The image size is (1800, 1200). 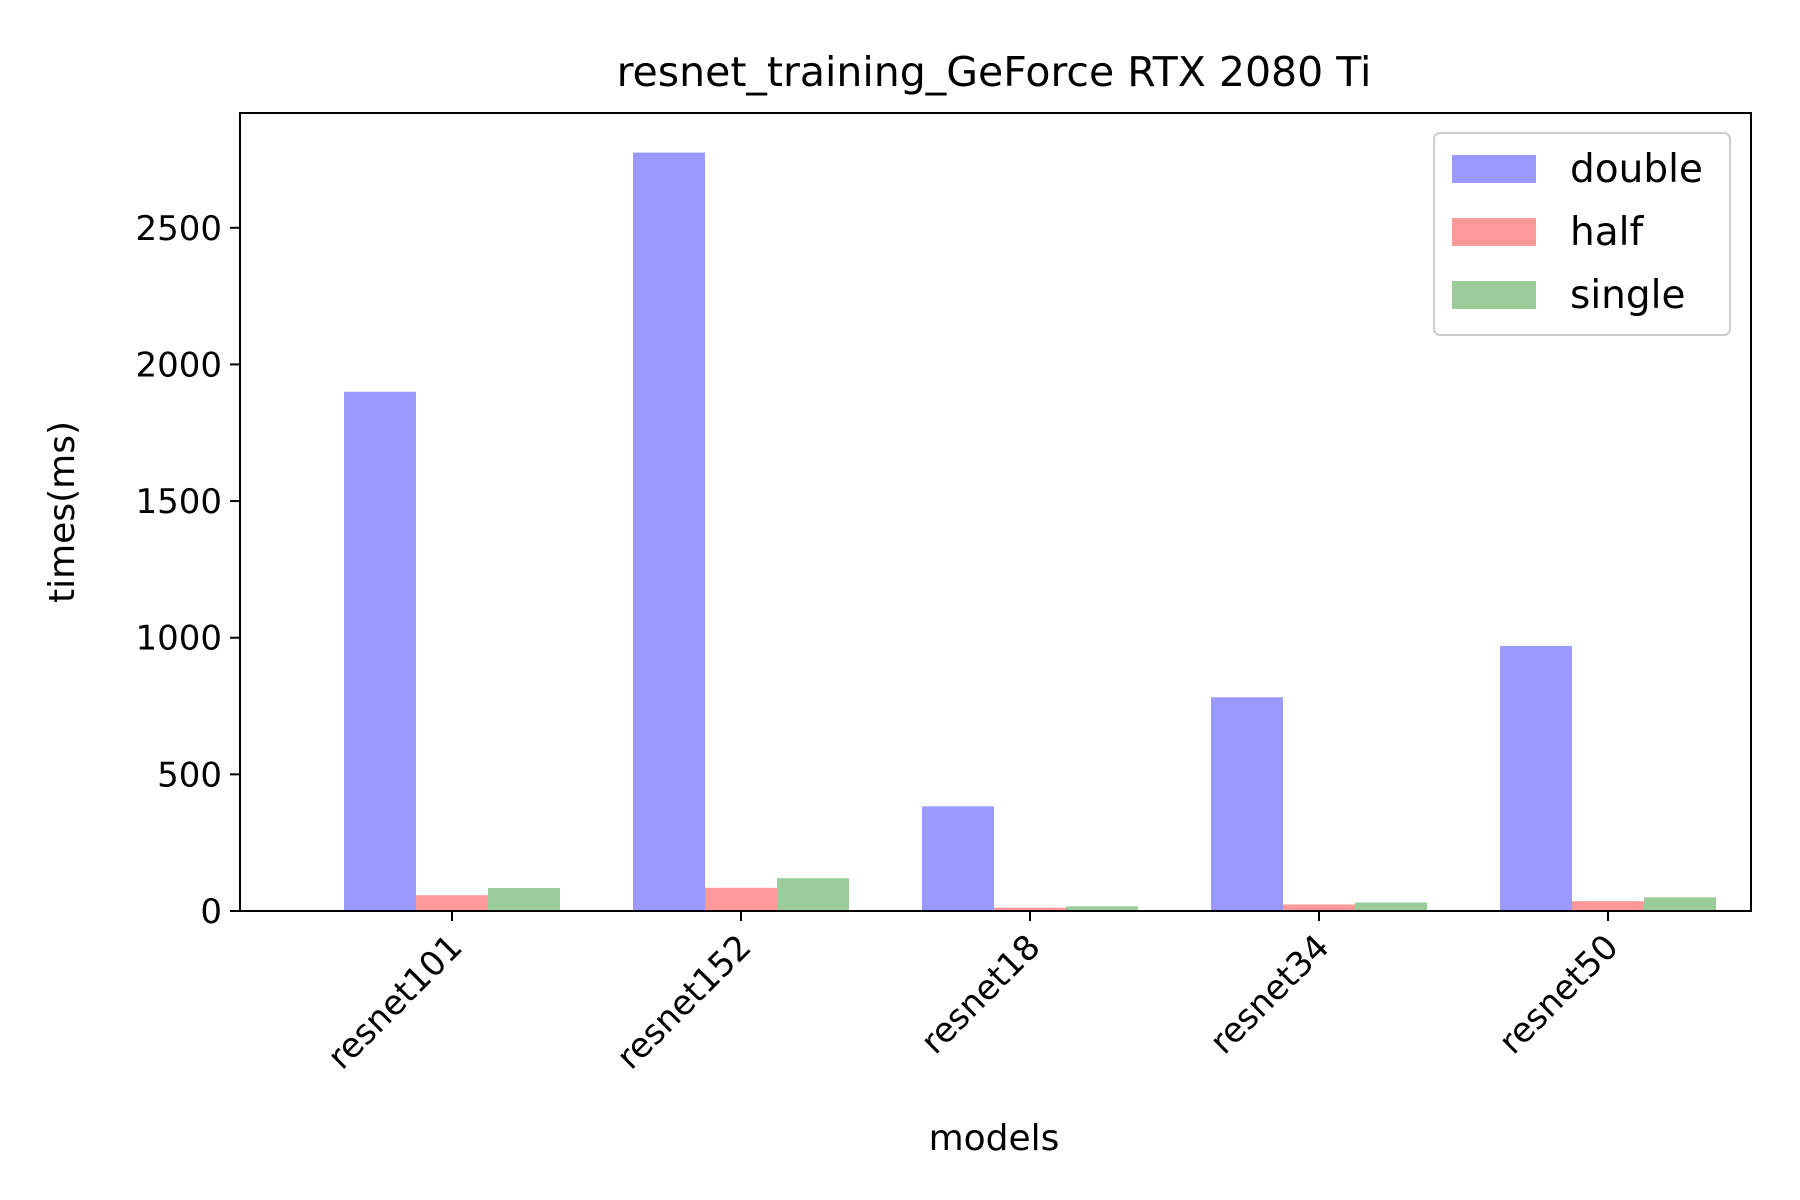 I want to click on bar-half-resnet101, so click(x=452, y=903).